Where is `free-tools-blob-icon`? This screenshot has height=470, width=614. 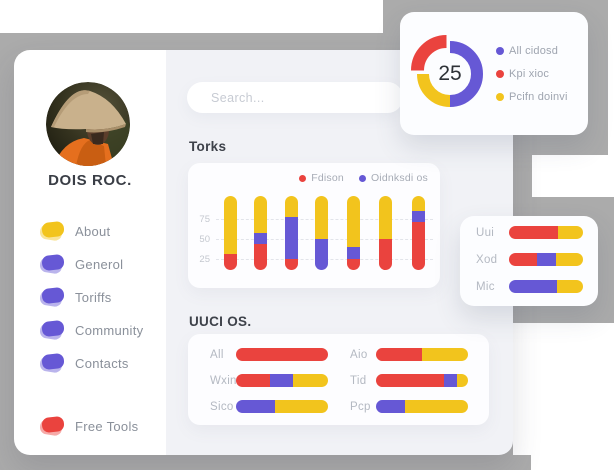
free-tools-blob-icon is located at coordinates (52, 426).